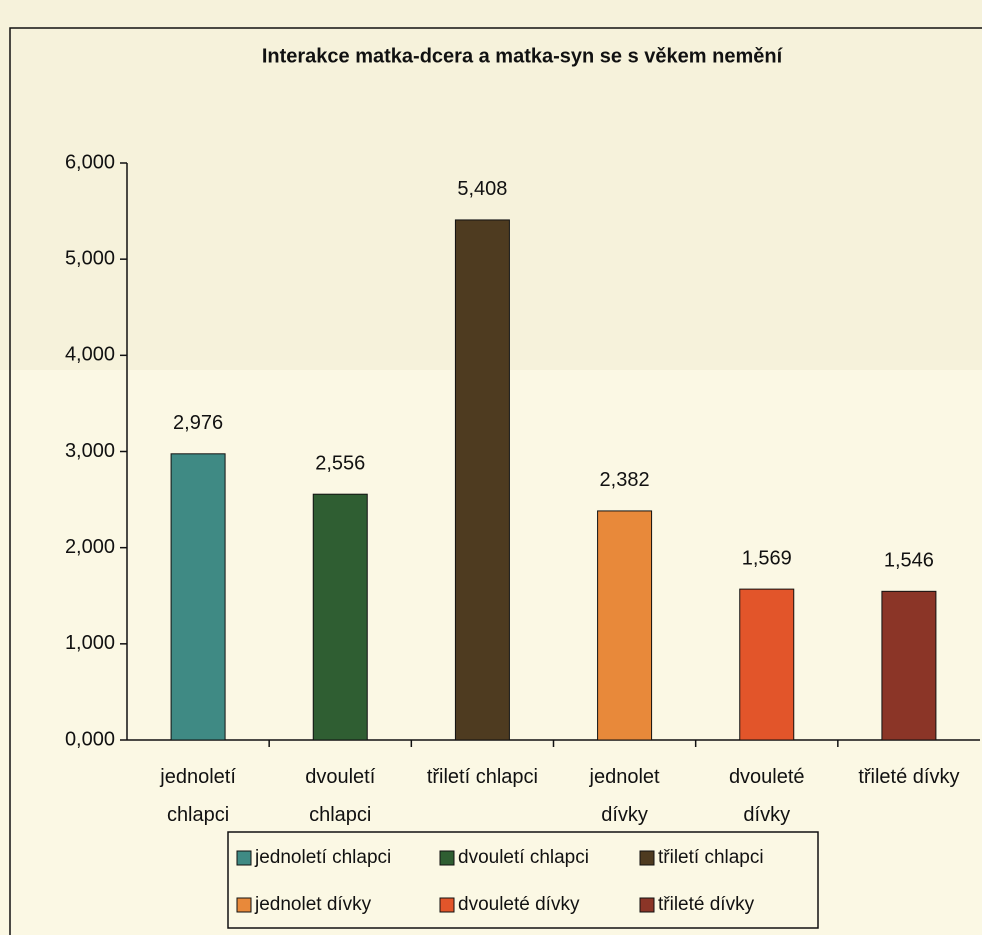  What do you see at coordinates (706, 904) in the screenshot?
I see `legend-label: třileté dívky` at bounding box center [706, 904].